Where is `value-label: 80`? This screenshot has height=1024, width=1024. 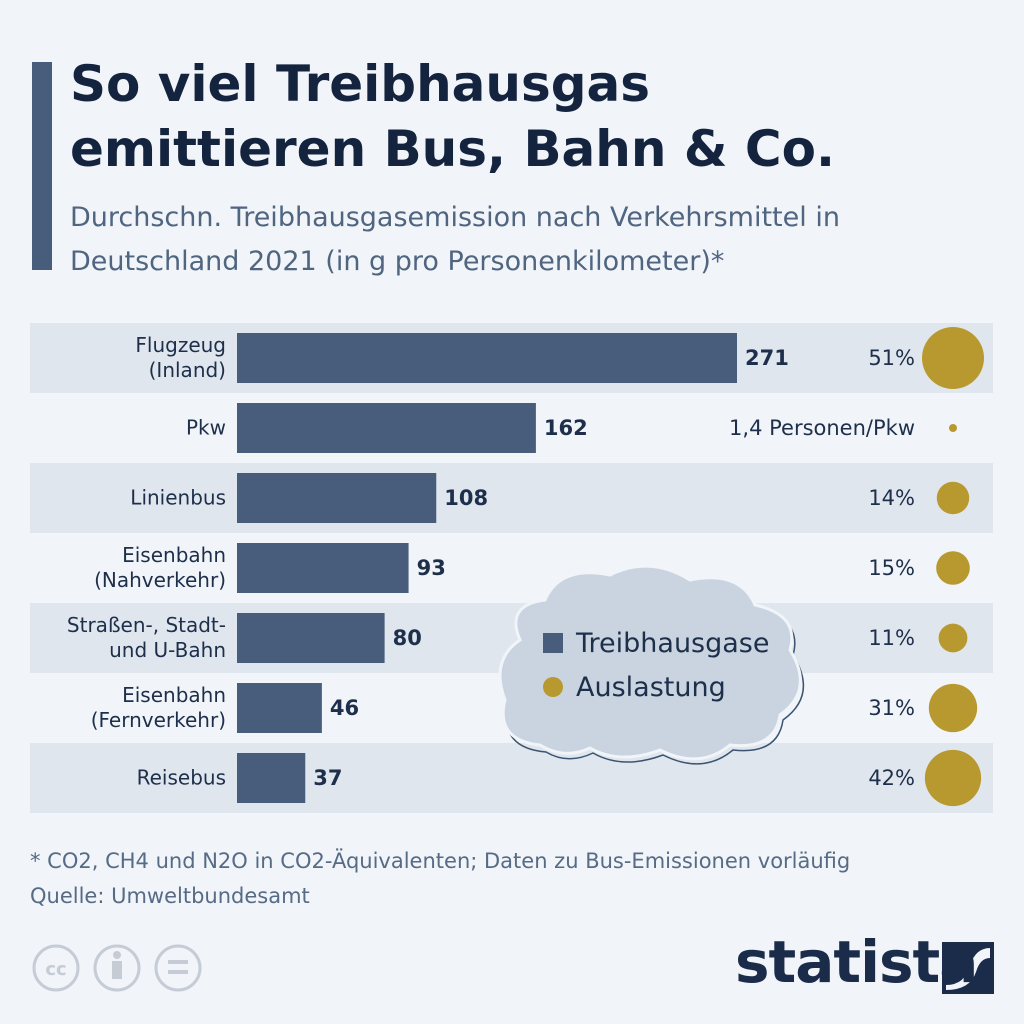 value-label: 80 is located at coordinates (407, 638).